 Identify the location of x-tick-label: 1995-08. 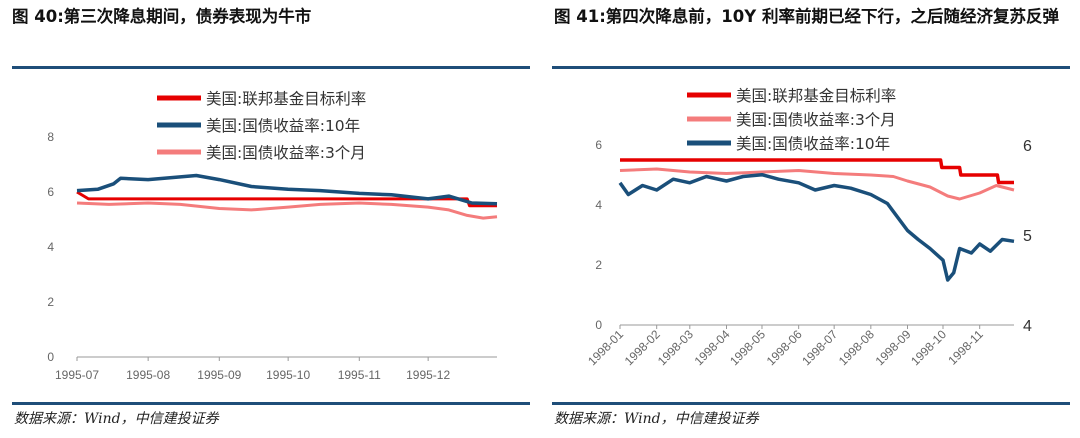
(148, 375).